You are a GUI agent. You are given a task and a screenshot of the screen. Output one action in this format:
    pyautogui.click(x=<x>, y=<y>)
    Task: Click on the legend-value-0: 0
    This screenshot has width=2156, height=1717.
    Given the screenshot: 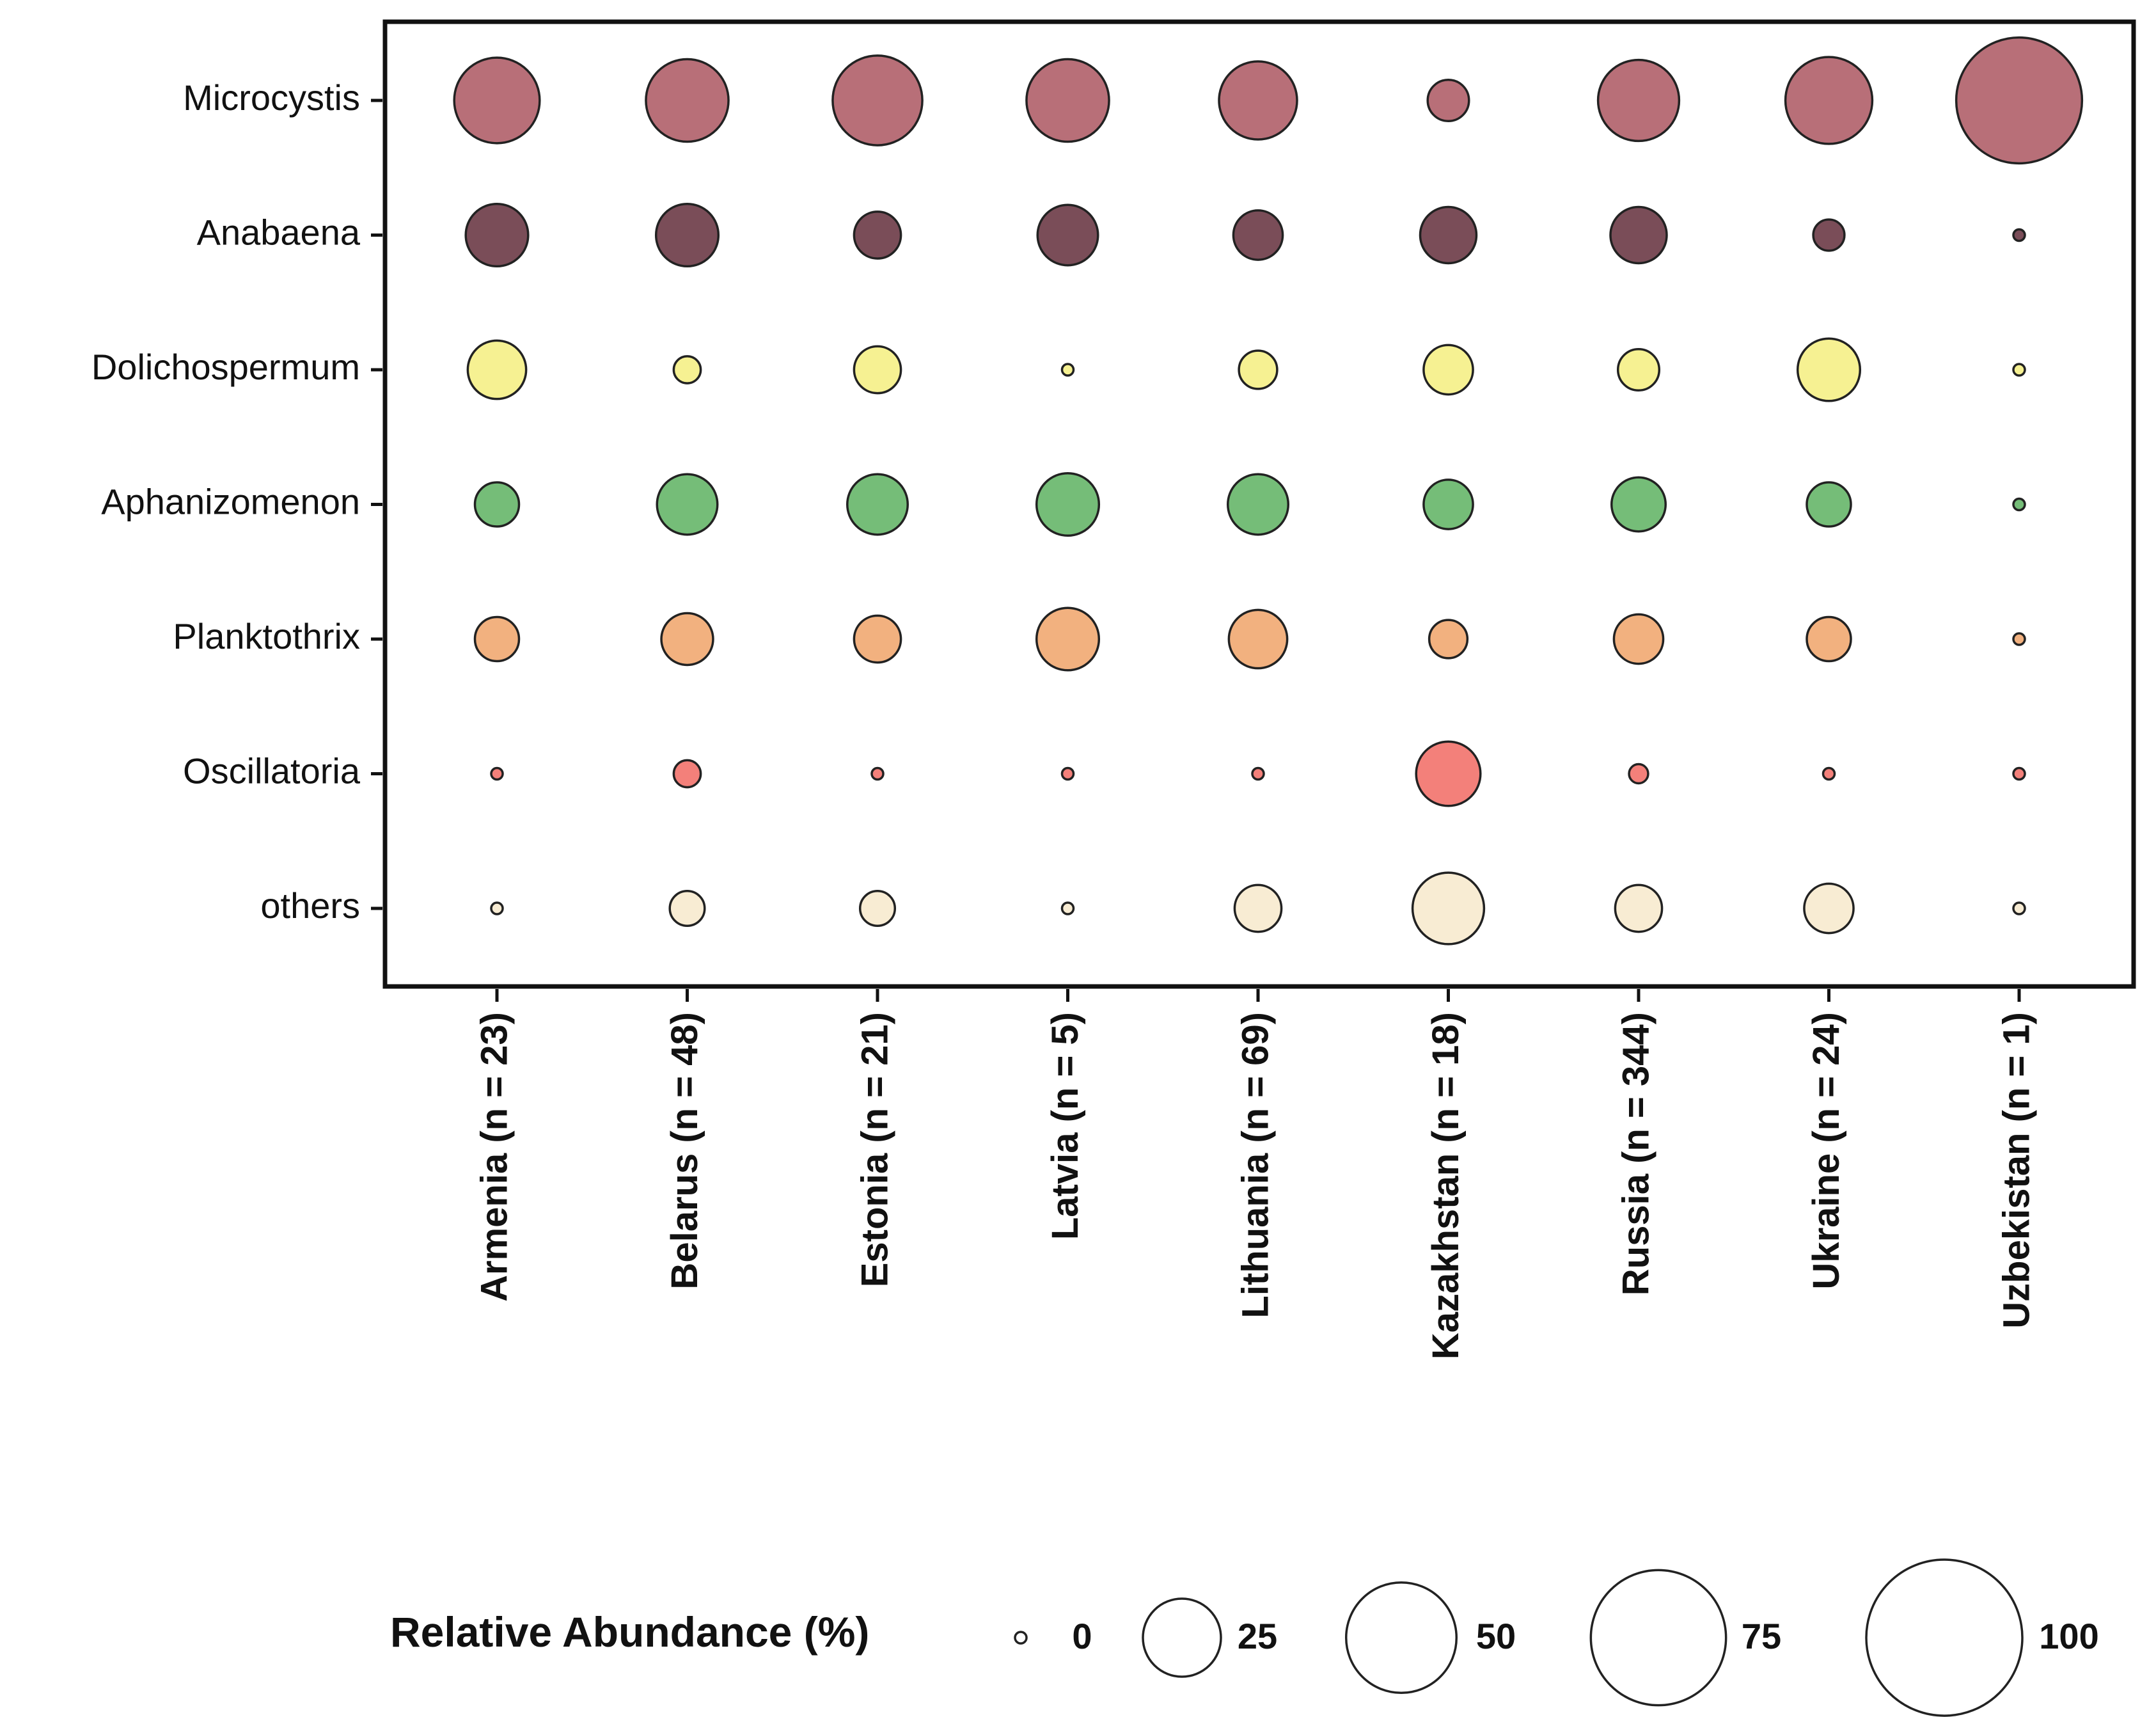 What is the action you would take?
    pyautogui.click(x=1082, y=1636)
    